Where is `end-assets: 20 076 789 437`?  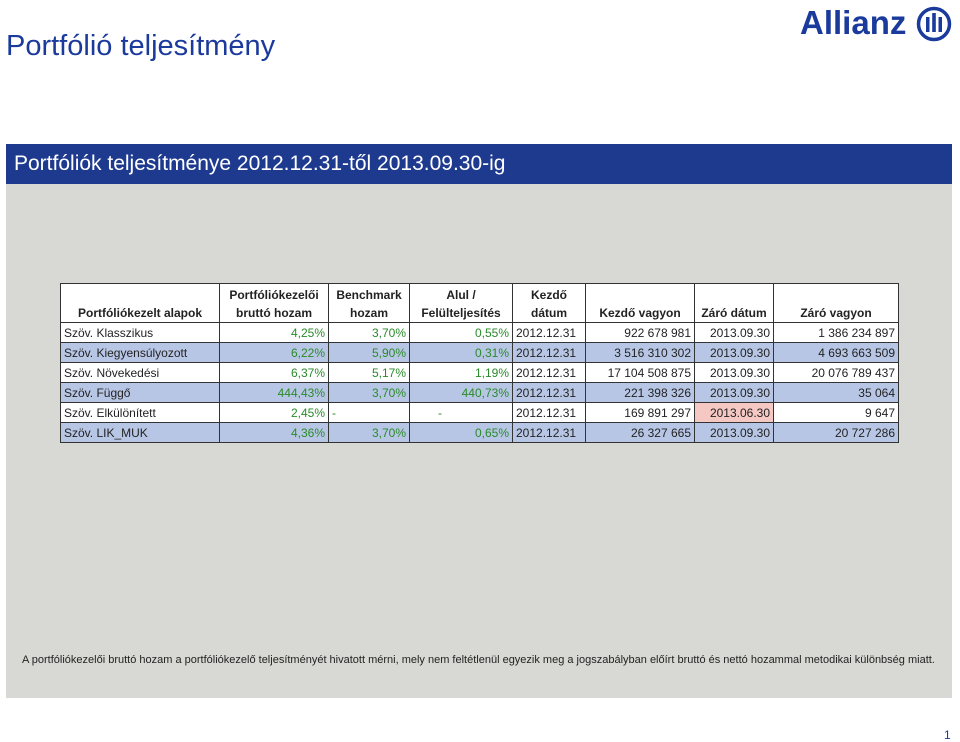 end-assets: 20 076 789 437 is located at coordinates (836, 372).